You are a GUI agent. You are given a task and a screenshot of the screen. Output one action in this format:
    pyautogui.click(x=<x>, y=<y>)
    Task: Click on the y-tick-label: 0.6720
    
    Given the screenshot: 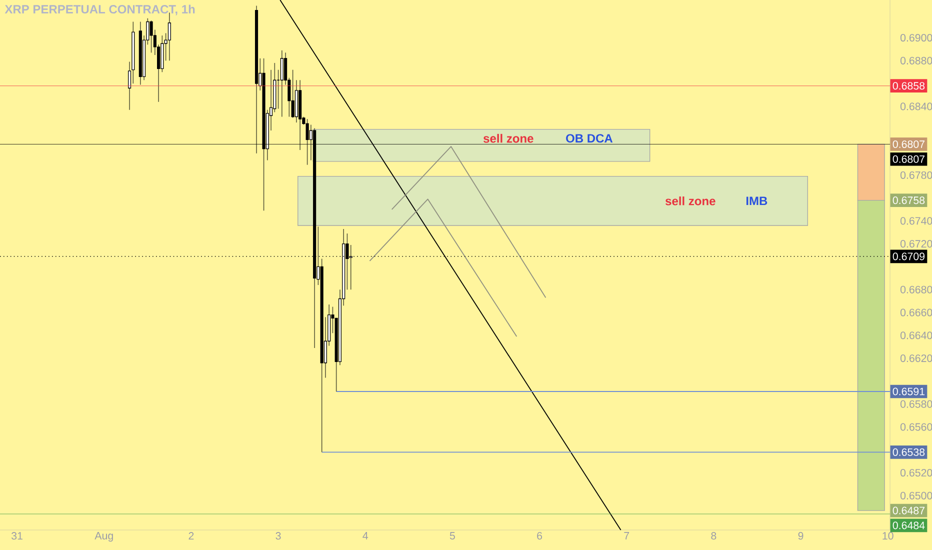 What is the action you would take?
    pyautogui.click(x=916, y=244)
    